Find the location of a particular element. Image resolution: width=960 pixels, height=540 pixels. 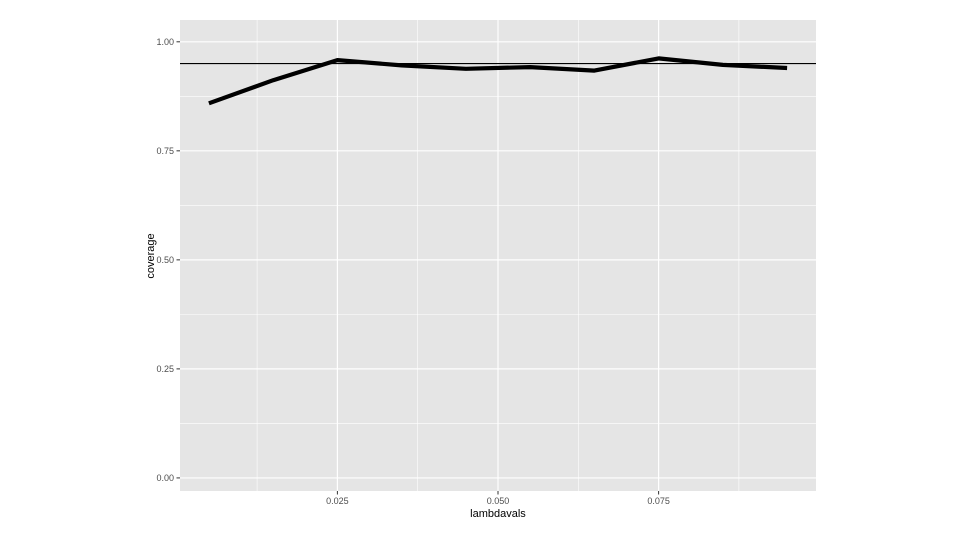

y-axis-title: coverage is located at coordinates (151, 255).